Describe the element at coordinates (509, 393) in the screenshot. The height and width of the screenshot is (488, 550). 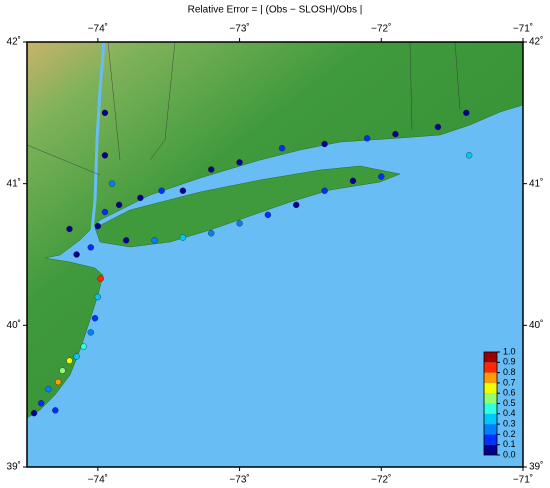
I see `colorbar-label: 0.6` at that location.